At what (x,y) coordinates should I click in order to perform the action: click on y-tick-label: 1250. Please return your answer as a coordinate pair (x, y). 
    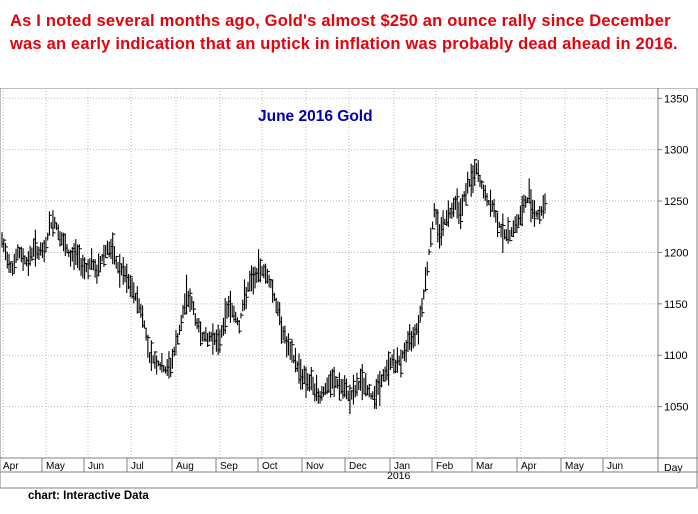
    Looking at the image, I should click on (676, 202).